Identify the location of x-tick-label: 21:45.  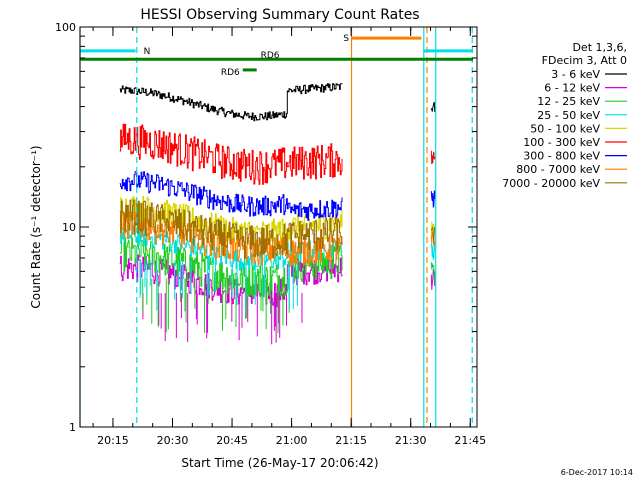
(470, 440).